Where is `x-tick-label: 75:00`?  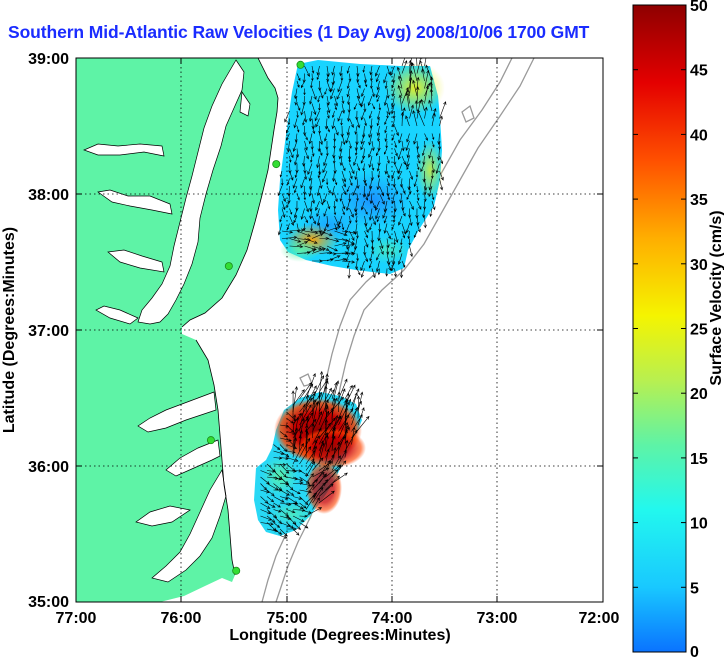 x-tick-label: 75:00 is located at coordinates (287, 618).